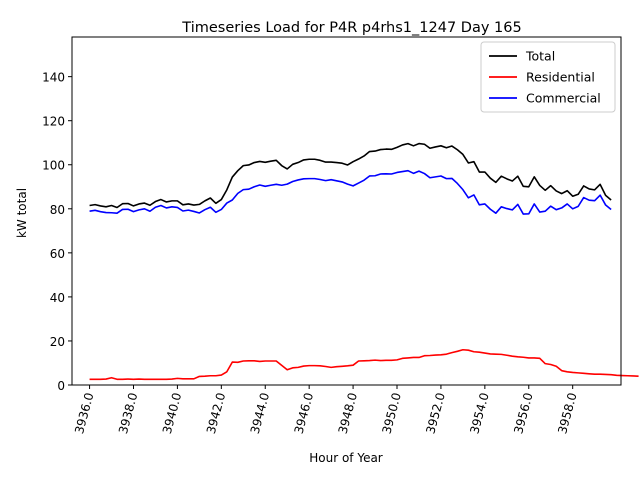 The width and height of the screenshot is (640, 480). I want to click on y-tick-label: 120, so click(53, 122).